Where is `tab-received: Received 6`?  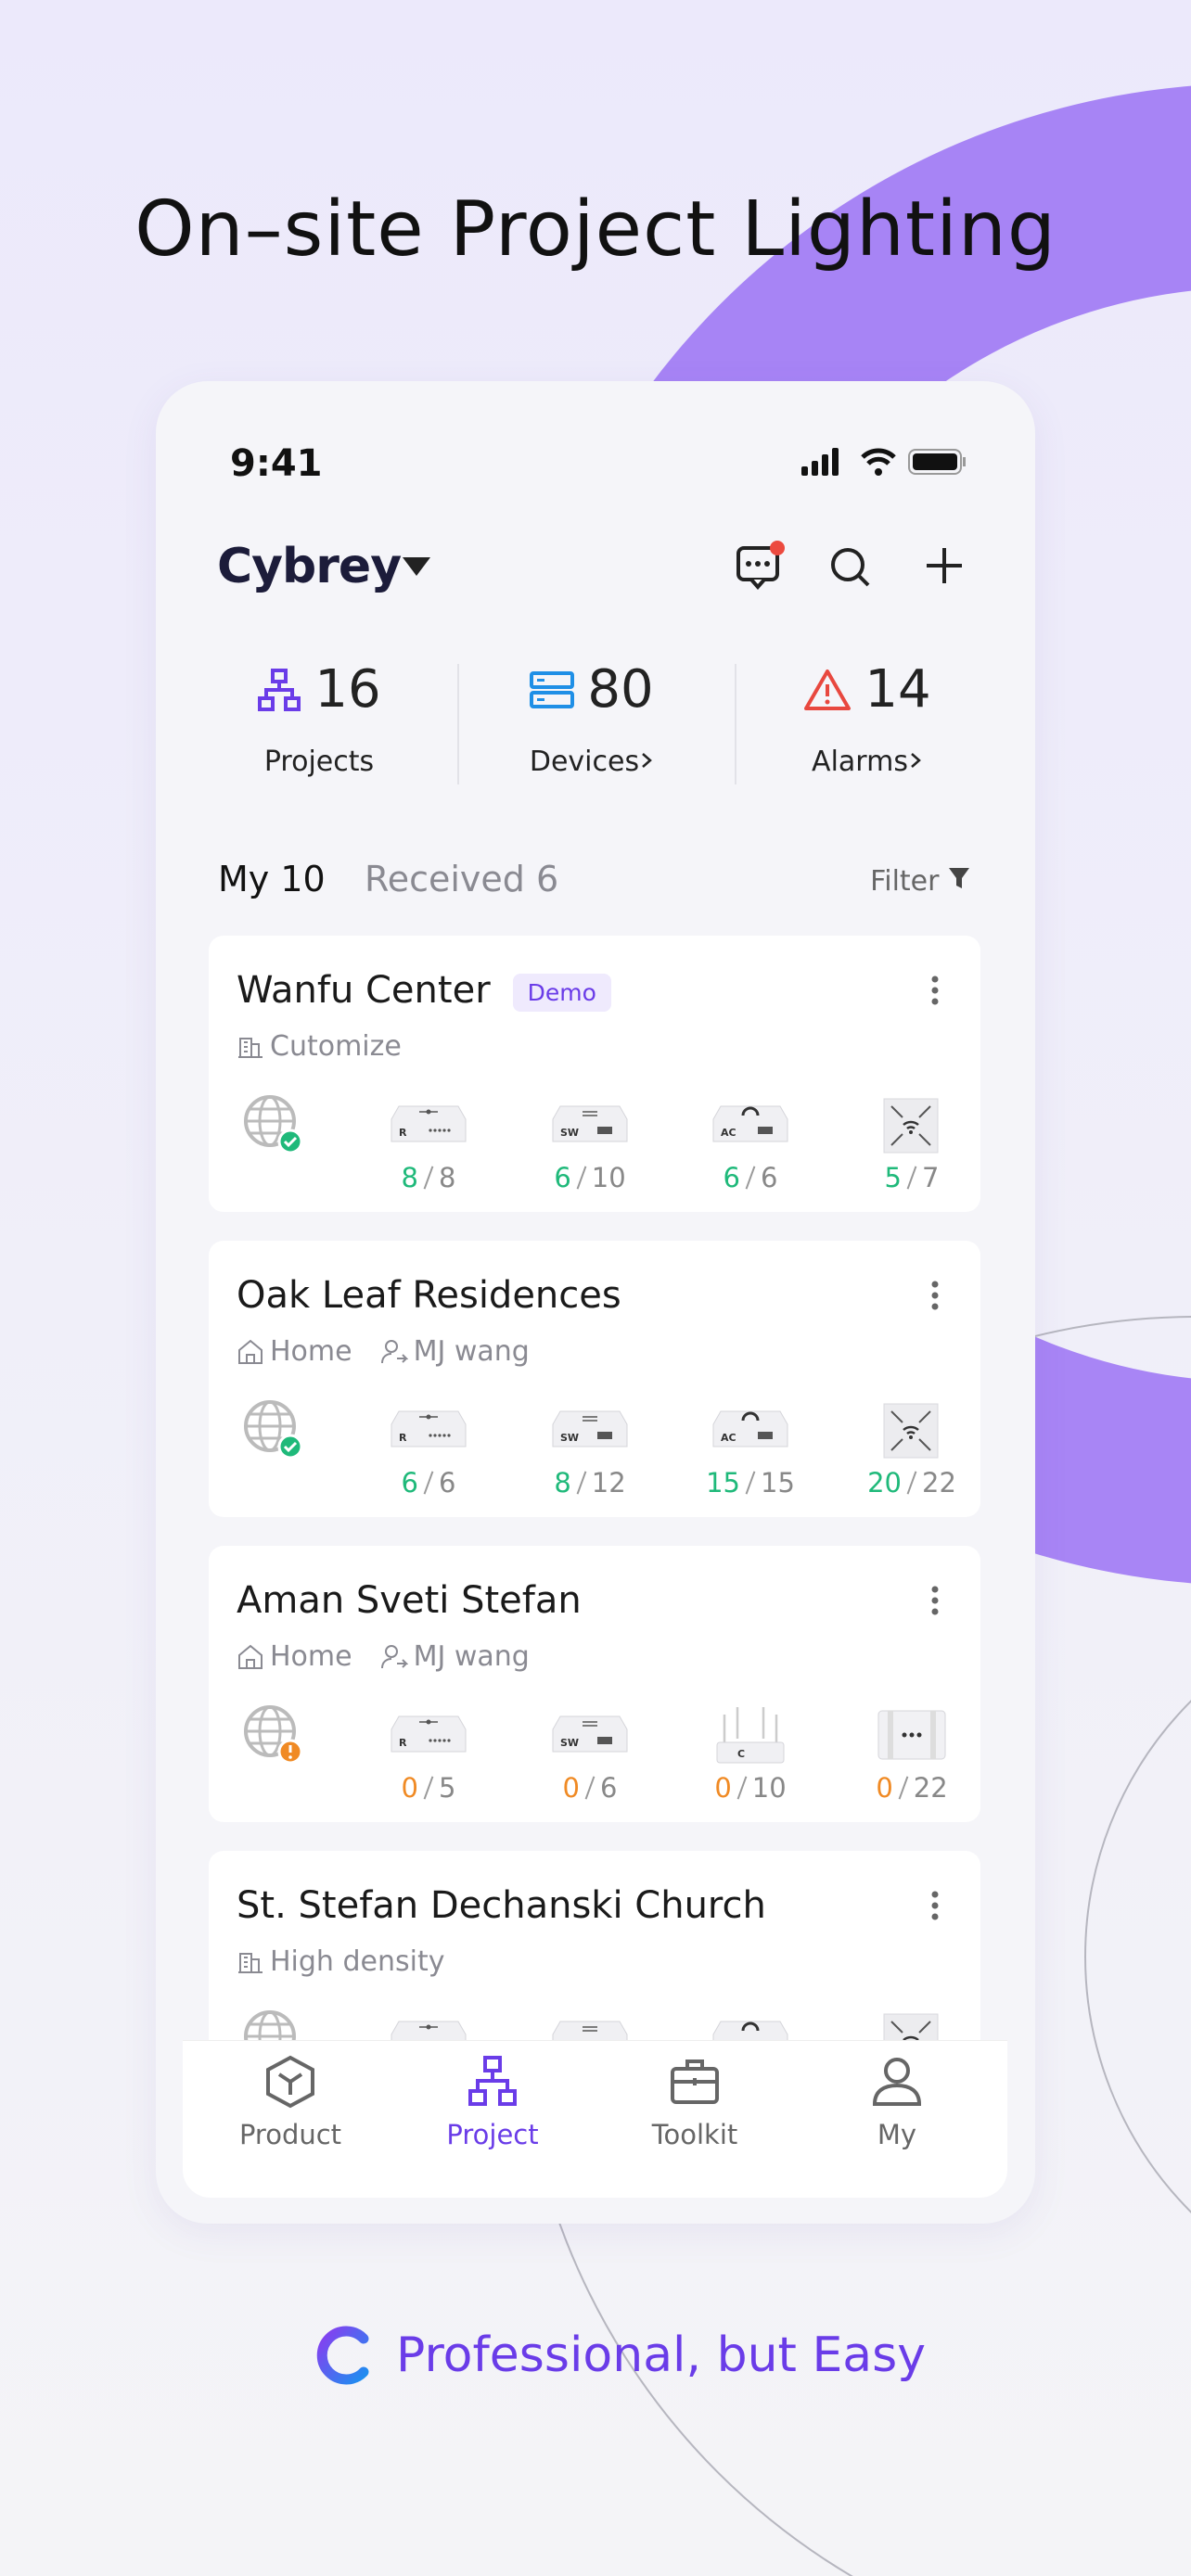
tab-received: Received 6 is located at coordinates (462, 879).